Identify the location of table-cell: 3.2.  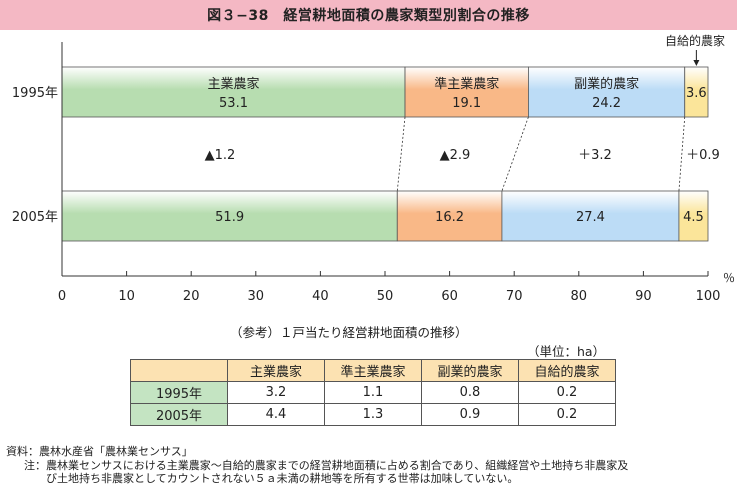
(276, 392).